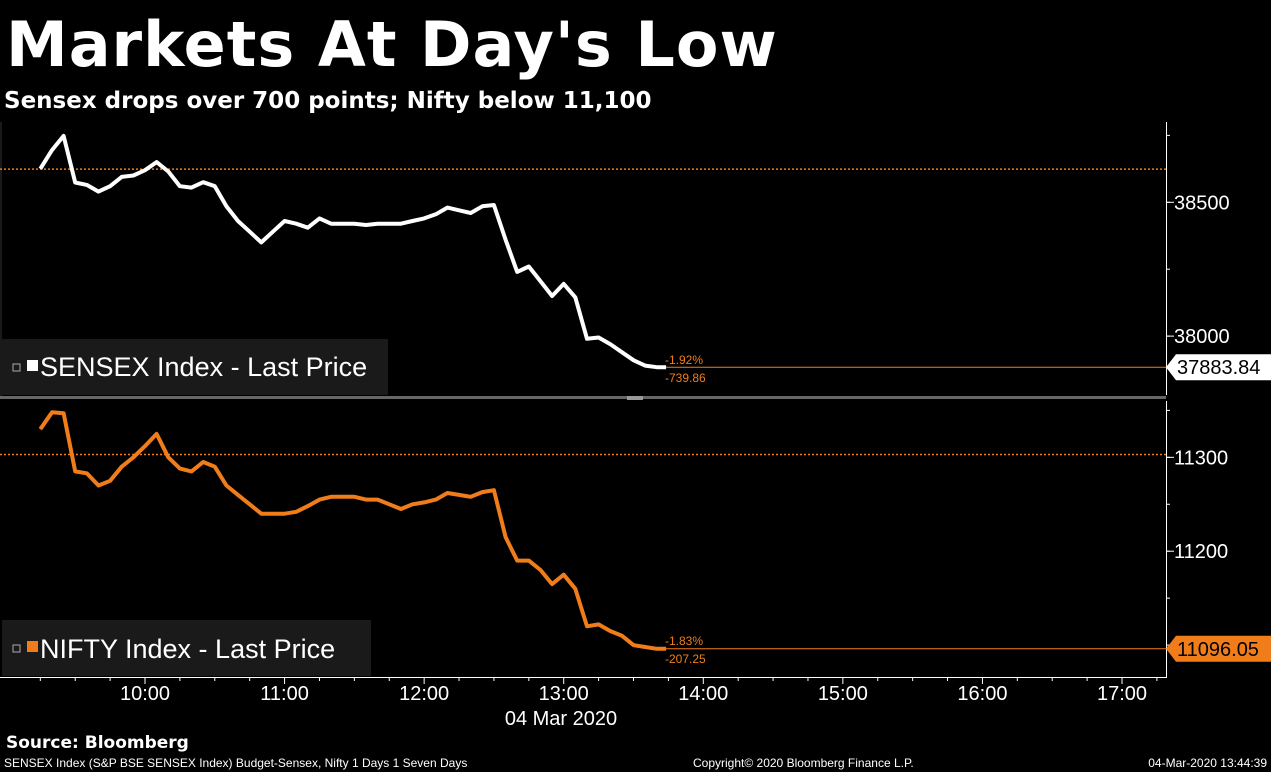 This screenshot has height=772, width=1271. What do you see at coordinates (392, 44) in the screenshot?
I see `chart-title: Markets At Day's Low` at bounding box center [392, 44].